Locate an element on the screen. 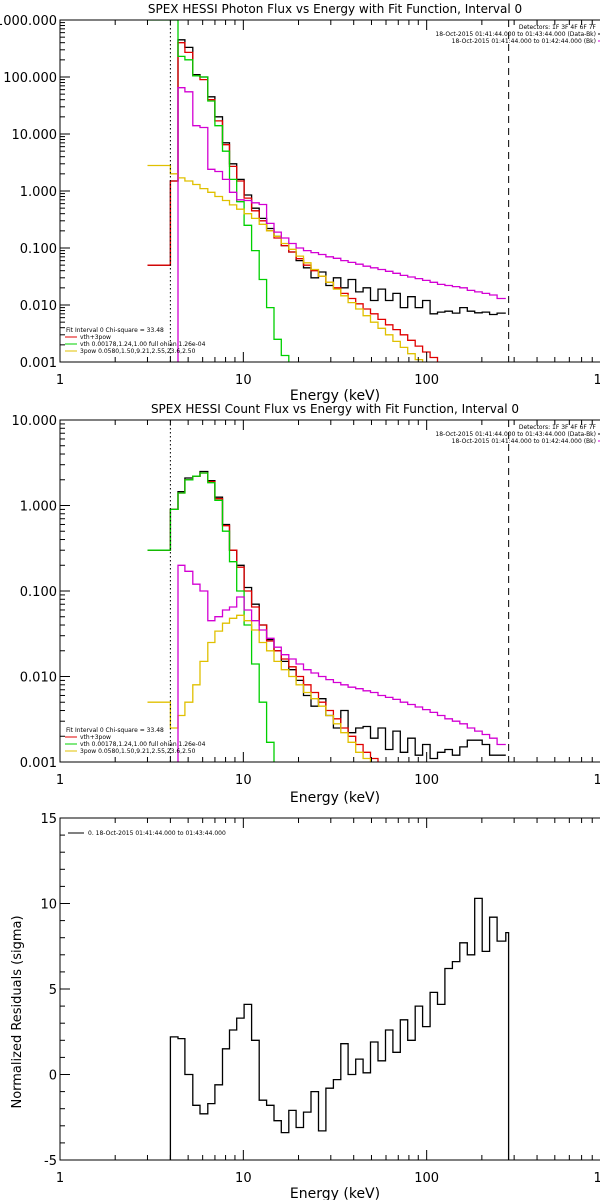 The height and width of the screenshot is (1204, 600). series-2-line is located at coordinates (218, 619).